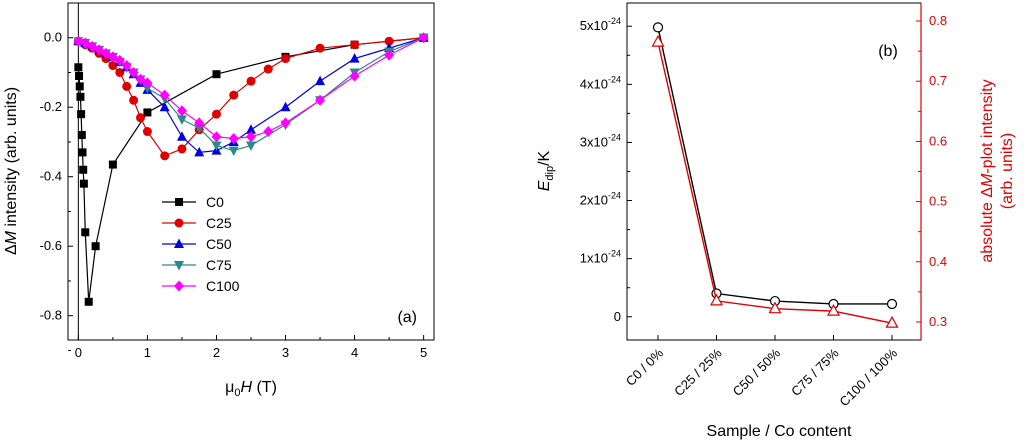 The width and height of the screenshot is (1024, 441). What do you see at coordinates (780, 431) in the screenshot?
I see `panel-b-xlabel: Sample / Co content` at bounding box center [780, 431].